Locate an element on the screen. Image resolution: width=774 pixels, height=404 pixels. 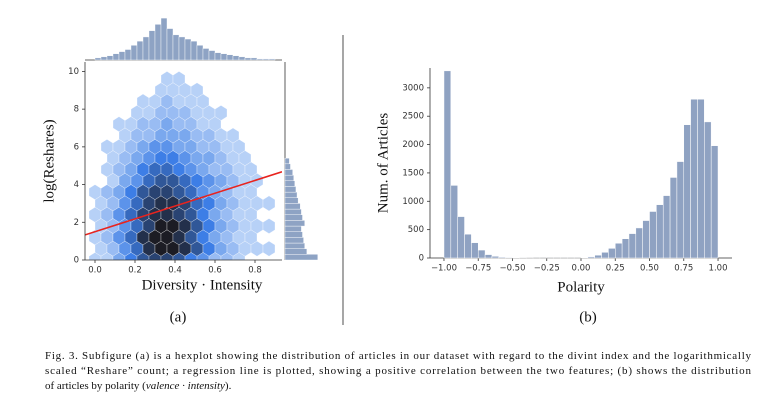
x-axis-label: Polarity is located at coordinates (581, 287).